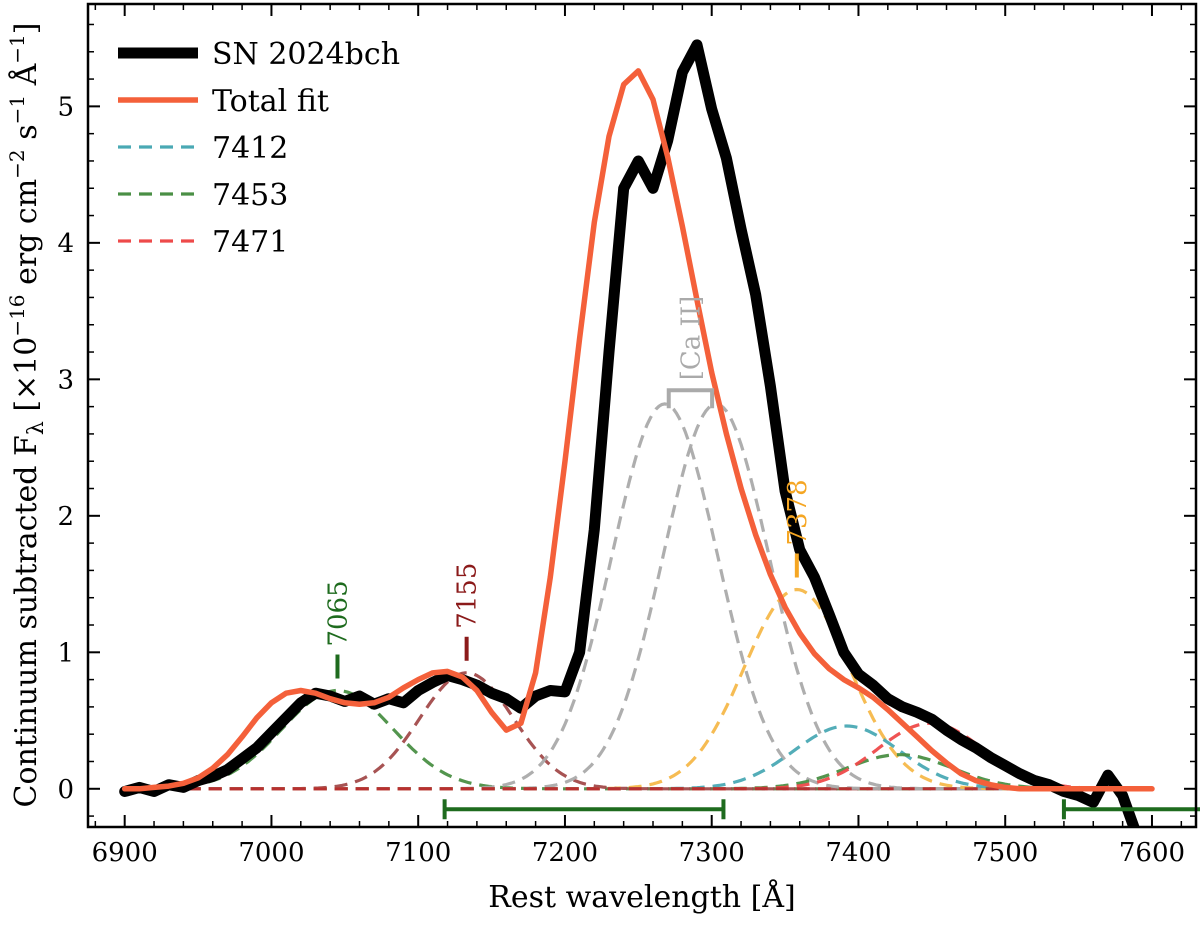 This screenshot has height=930, width=1200. Describe the element at coordinates (338, 613) in the screenshot. I see `annotation-label-7065: 7065` at that location.